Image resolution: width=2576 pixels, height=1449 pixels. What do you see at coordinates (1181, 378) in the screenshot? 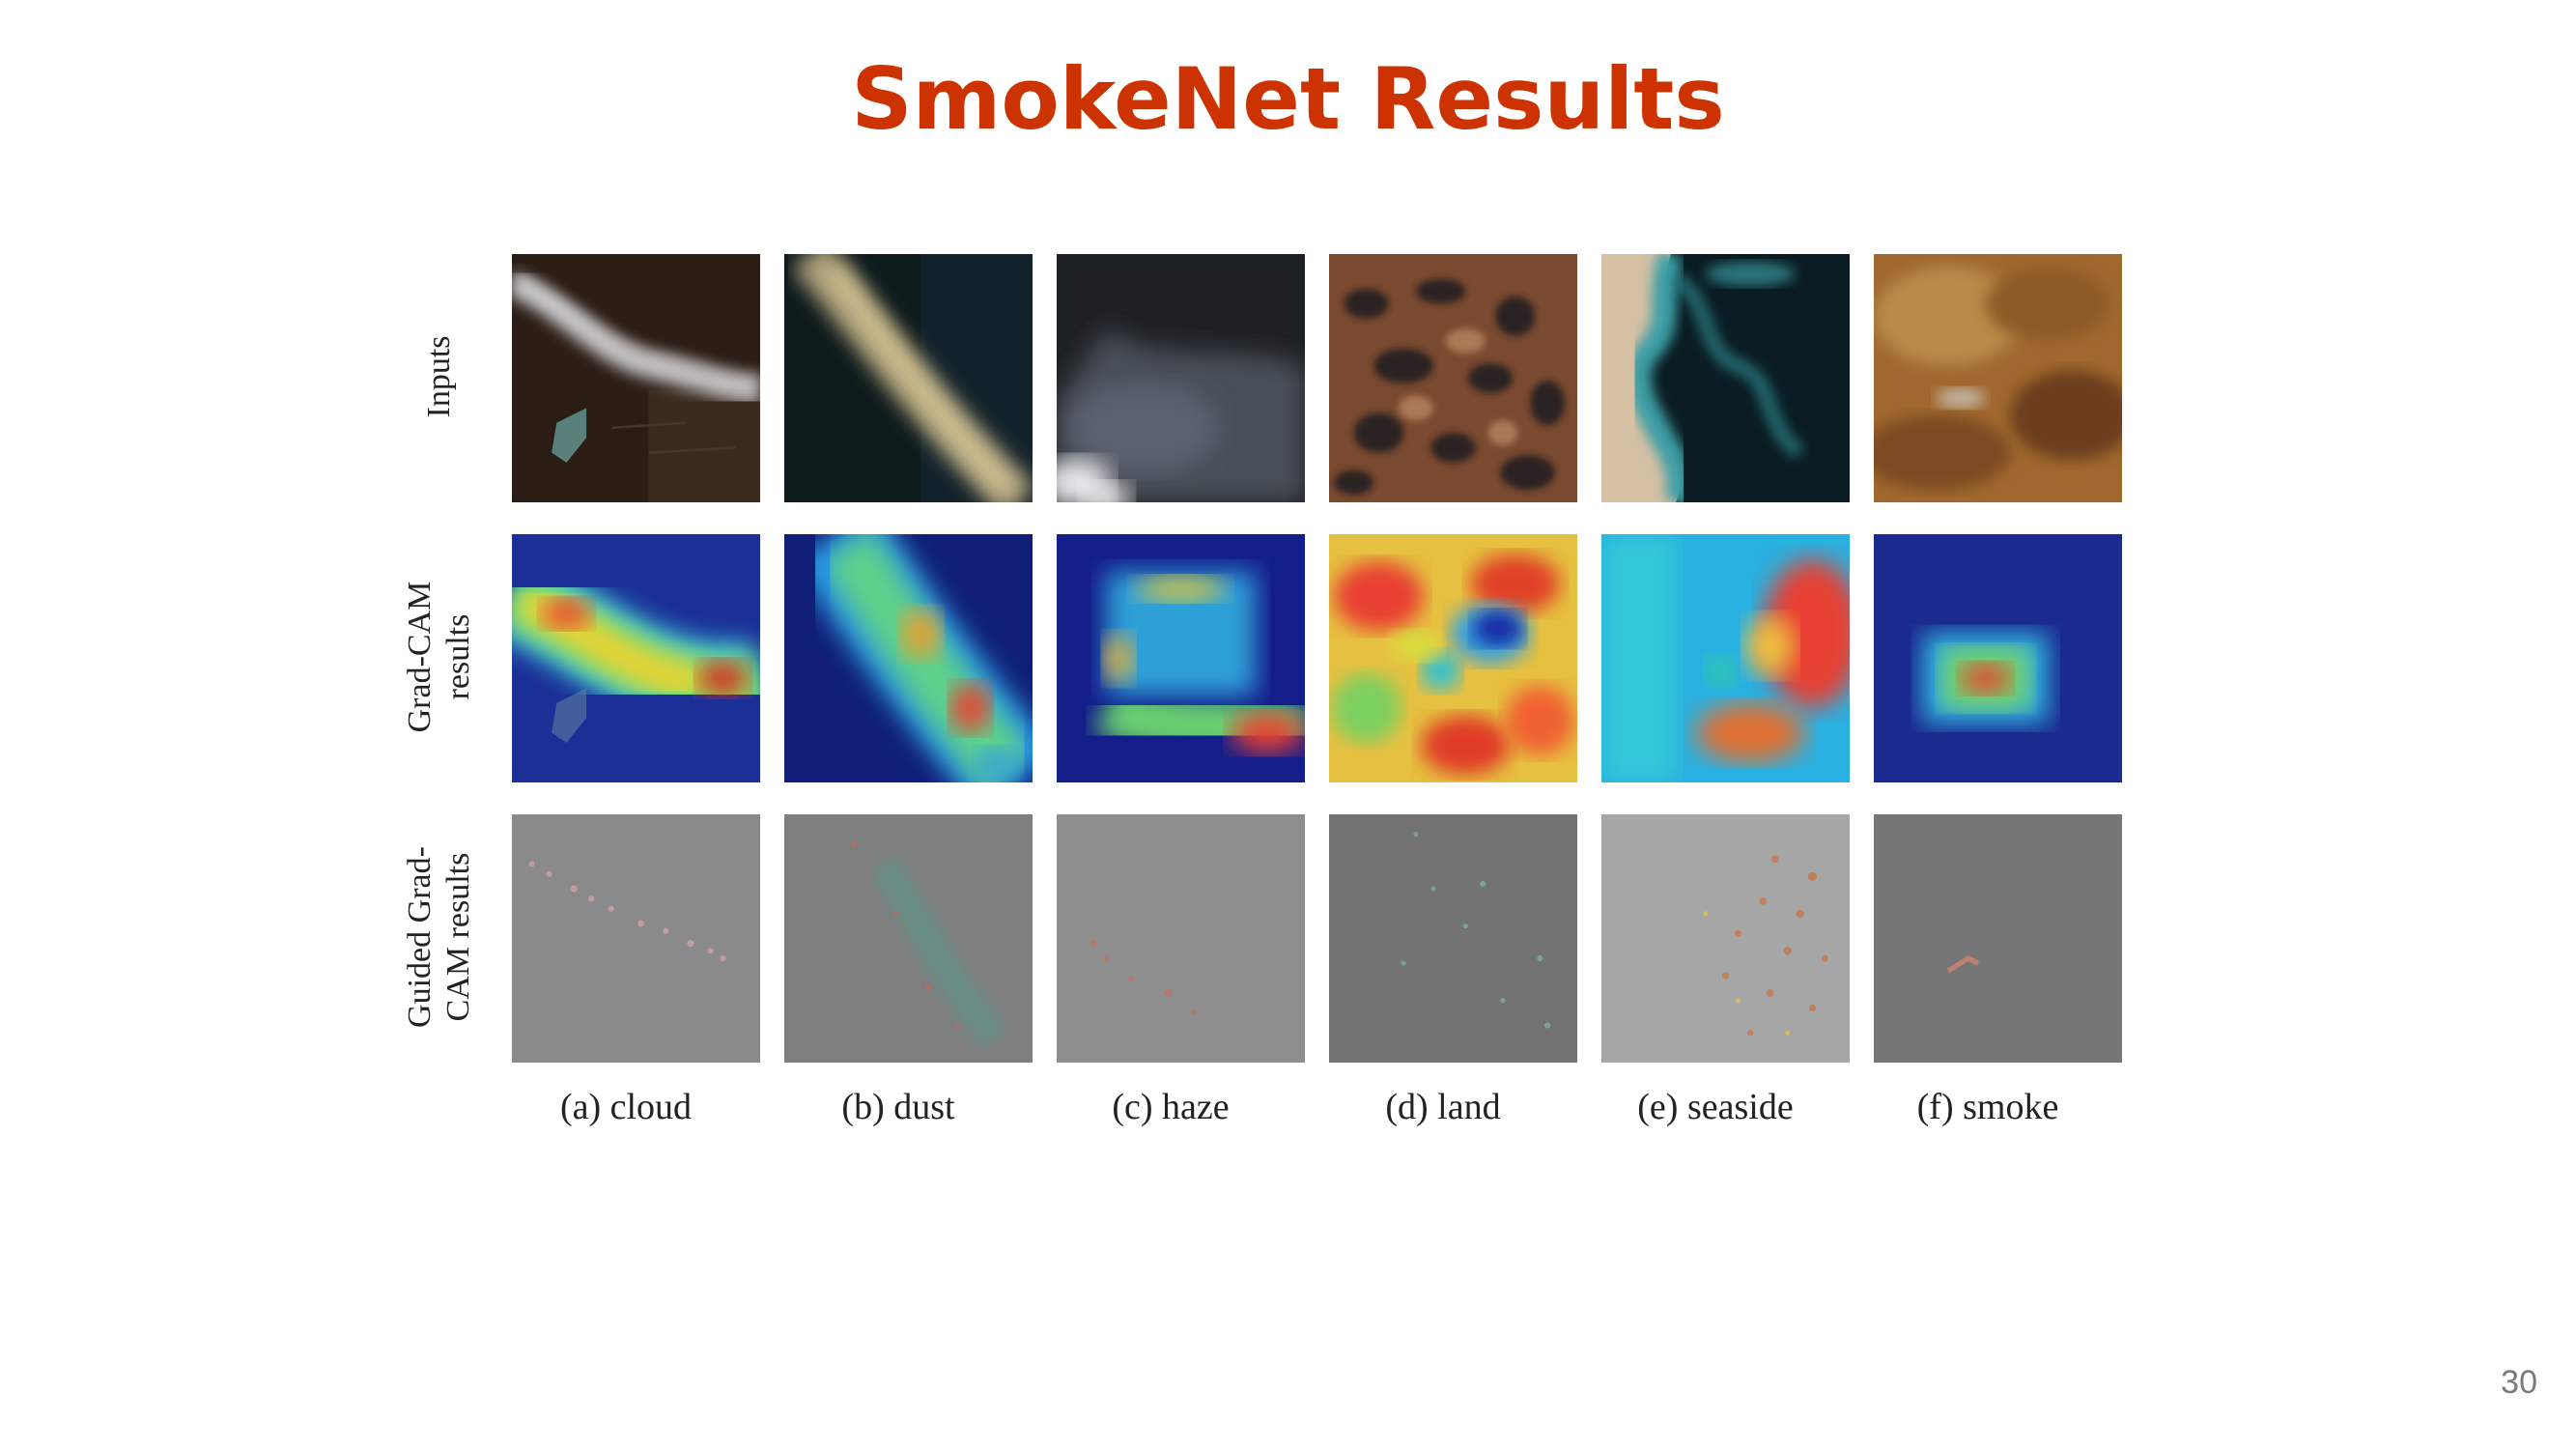
I see `input-image-haze` at bounding box center [1181, 378].